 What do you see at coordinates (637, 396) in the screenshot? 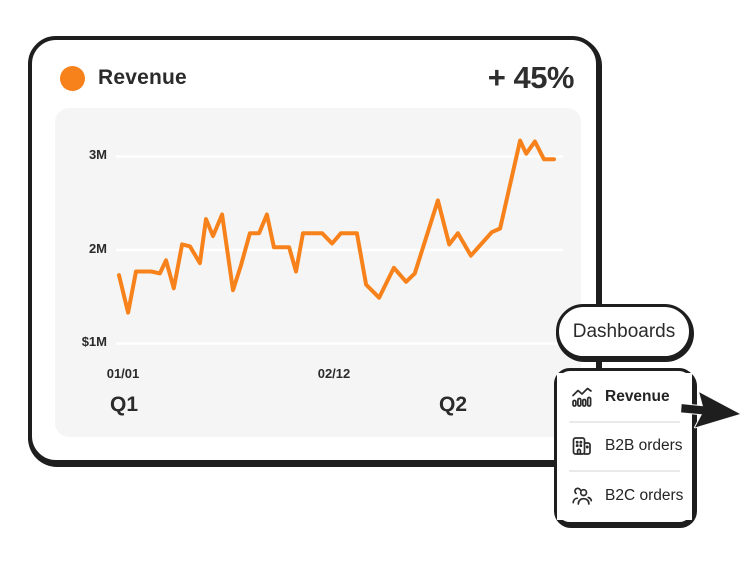
I see `menu-item-label: Revenue` at bounding box center [637, 396].